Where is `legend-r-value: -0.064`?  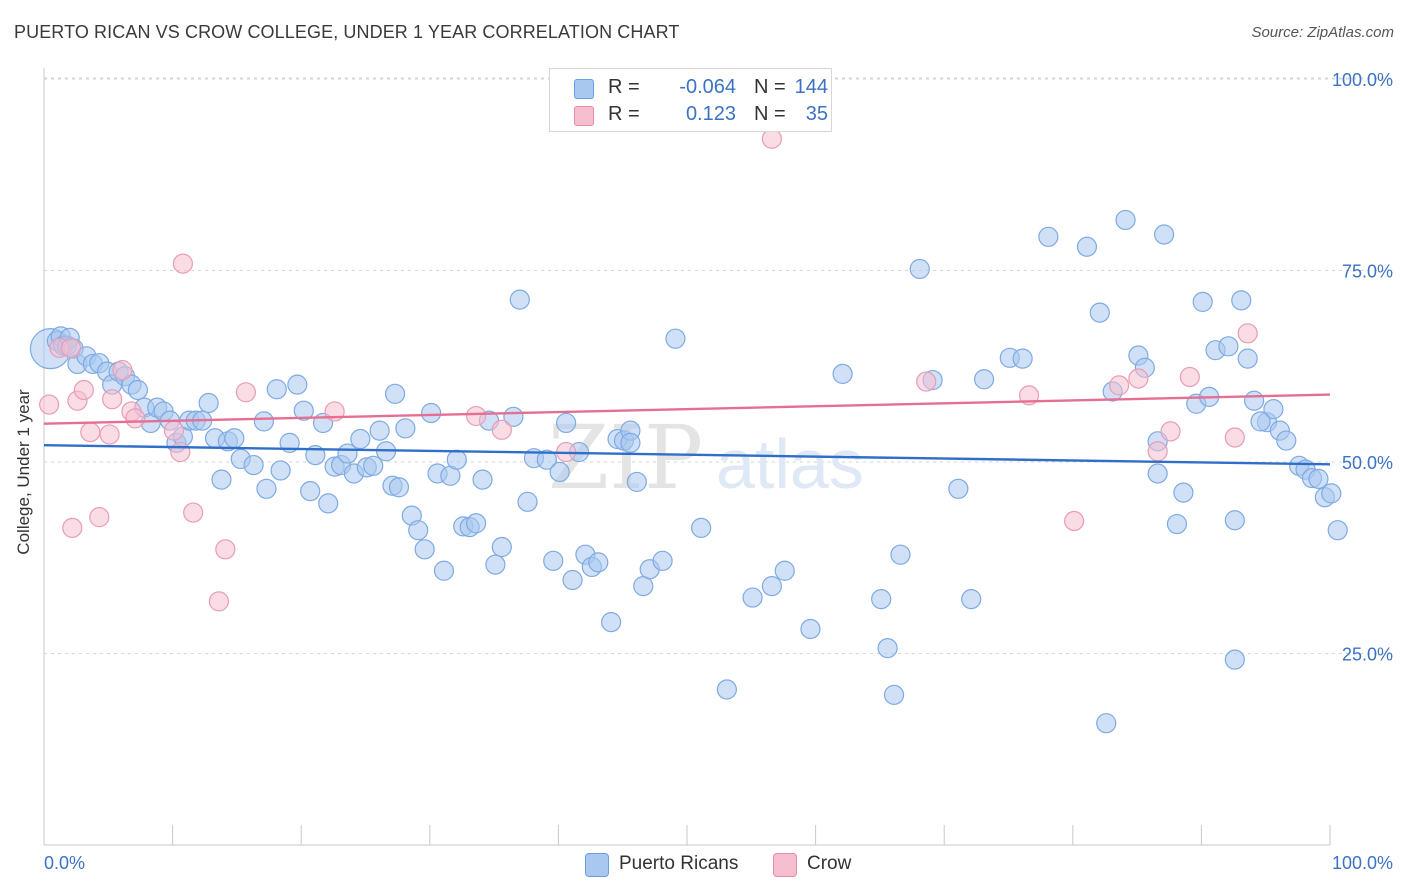
legend-r-value: -0.064 is located at coordinates (707, 87).